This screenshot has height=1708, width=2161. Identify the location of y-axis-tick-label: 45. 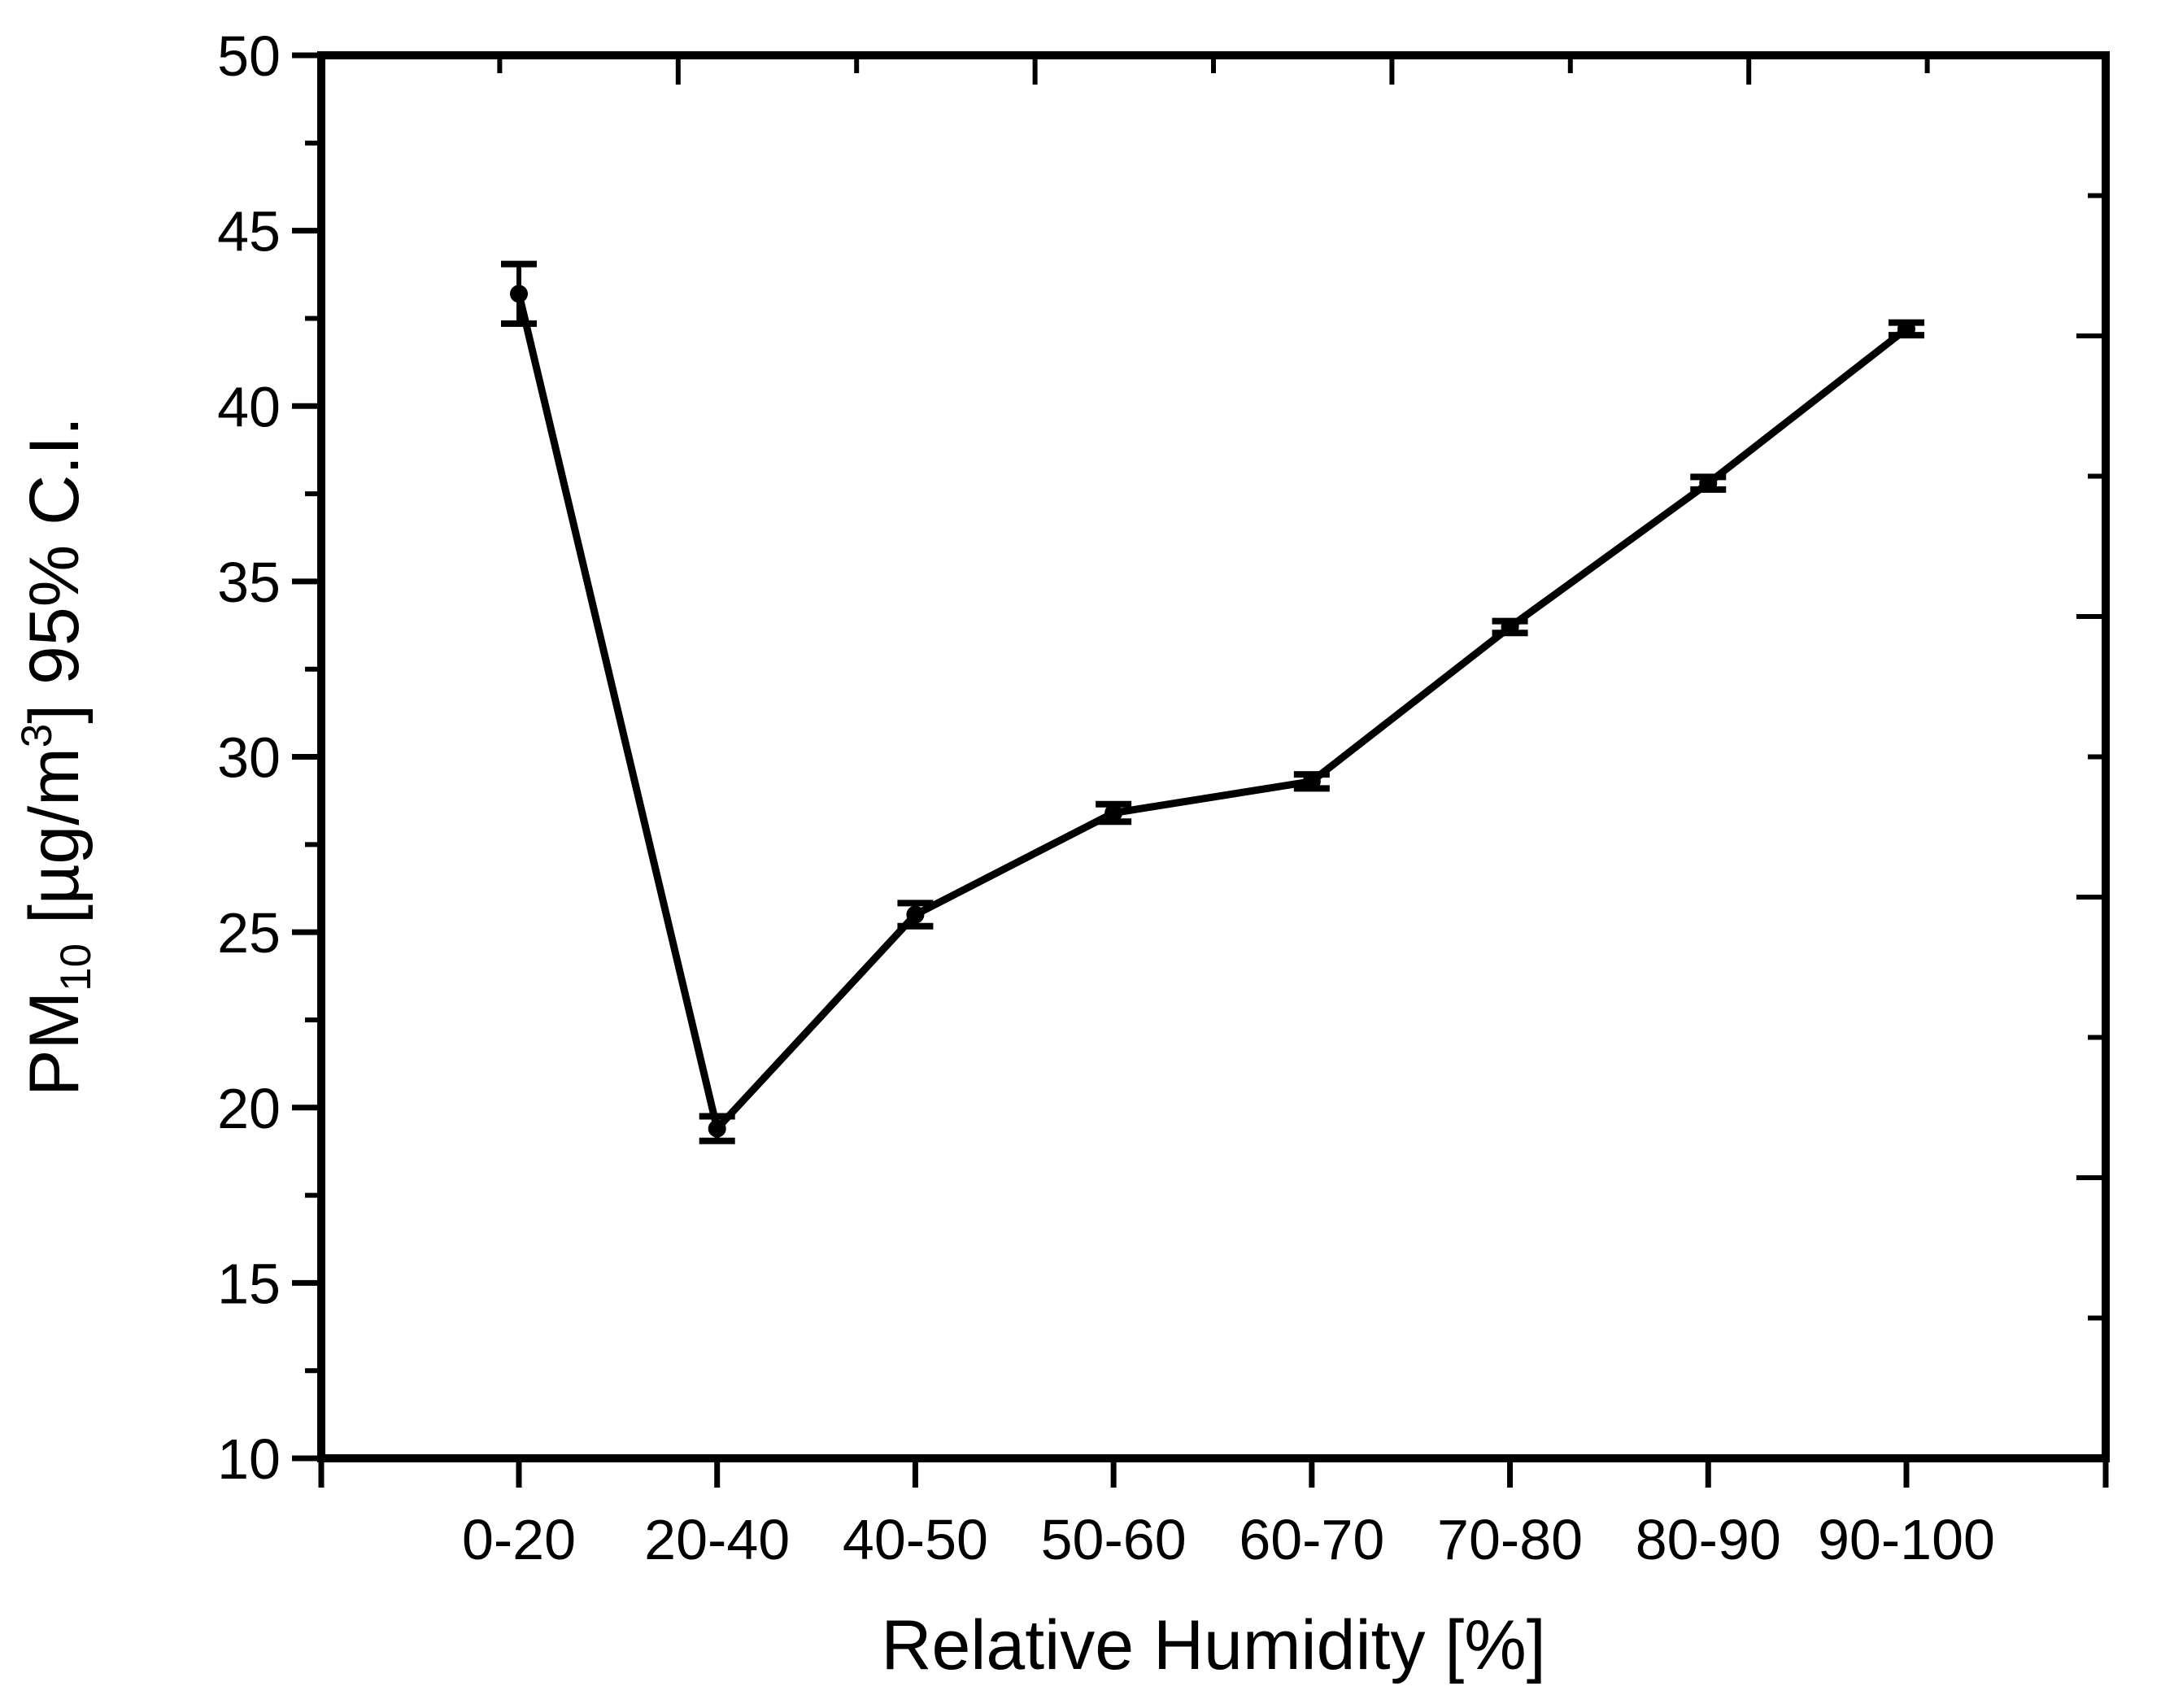
(249, 232).